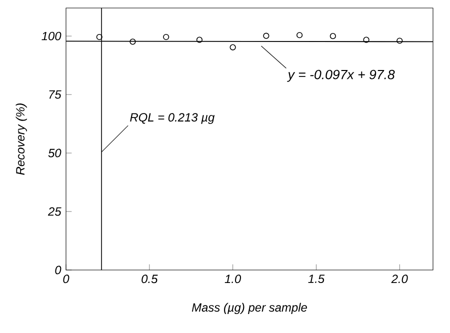  Describe the element at coordinates (66, 279) in the screenshot. I see `x-tick-label: 0` at that location.